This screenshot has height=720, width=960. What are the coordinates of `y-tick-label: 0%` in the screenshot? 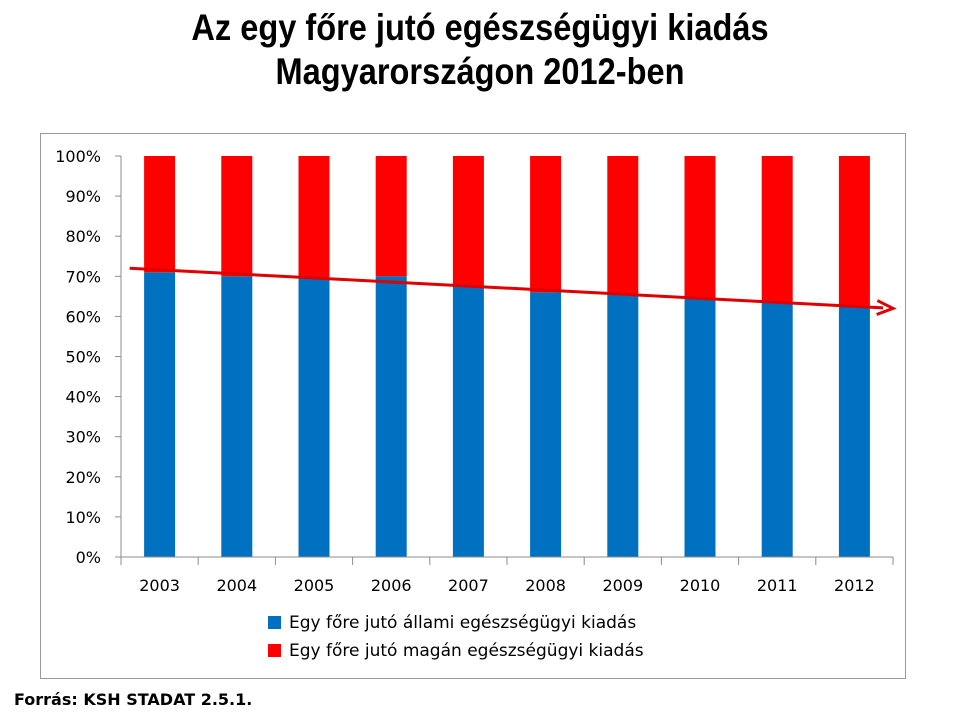 It's located at (88, 557).